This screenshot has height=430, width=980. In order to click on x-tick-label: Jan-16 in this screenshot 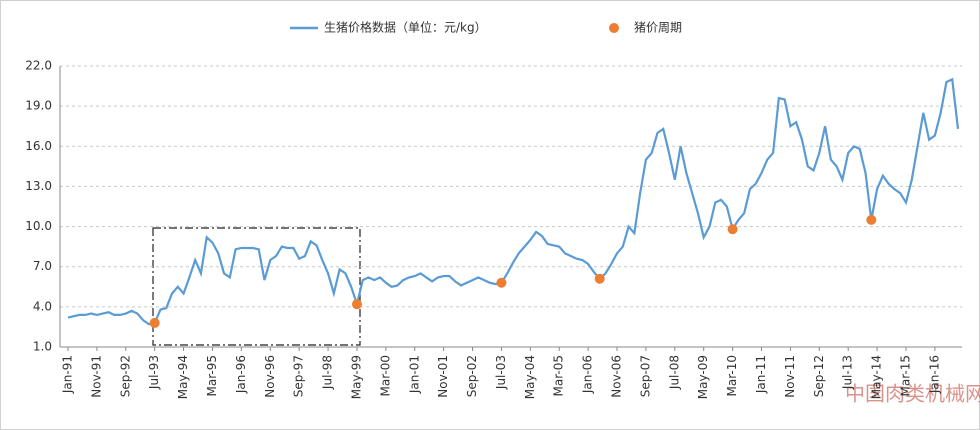, I will do `click(934, 374)`.